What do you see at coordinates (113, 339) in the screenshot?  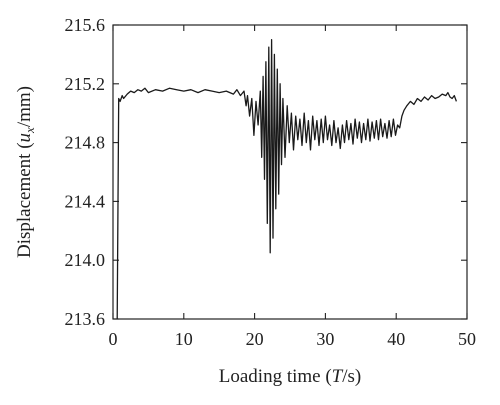 I see `x-tick-label: 0` at bounding box center [113, 339].